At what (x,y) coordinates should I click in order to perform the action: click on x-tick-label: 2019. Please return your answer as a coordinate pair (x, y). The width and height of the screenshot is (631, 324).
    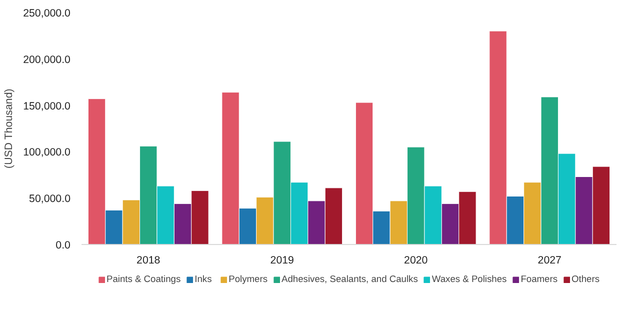
    Looking at the image, I should click on (282, 260).